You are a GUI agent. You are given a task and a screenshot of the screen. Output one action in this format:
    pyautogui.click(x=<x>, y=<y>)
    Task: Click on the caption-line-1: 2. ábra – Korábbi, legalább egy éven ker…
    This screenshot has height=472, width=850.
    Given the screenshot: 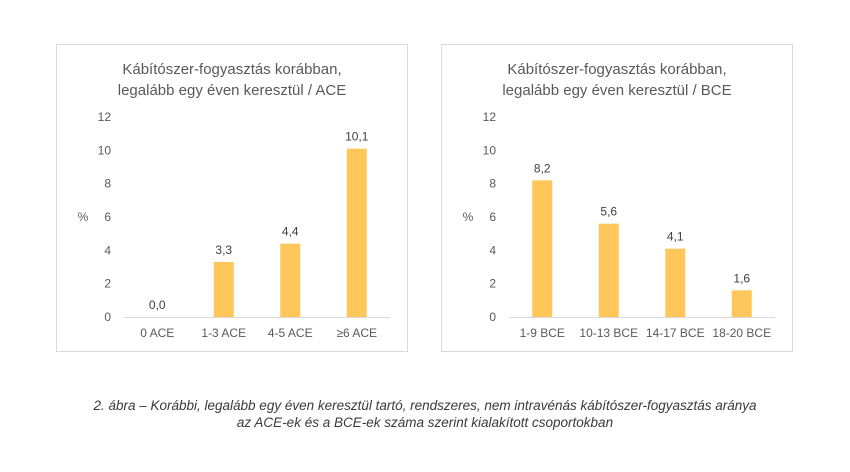 What is the action you would take?
    pyautogui.click(x=425, y=405)
    